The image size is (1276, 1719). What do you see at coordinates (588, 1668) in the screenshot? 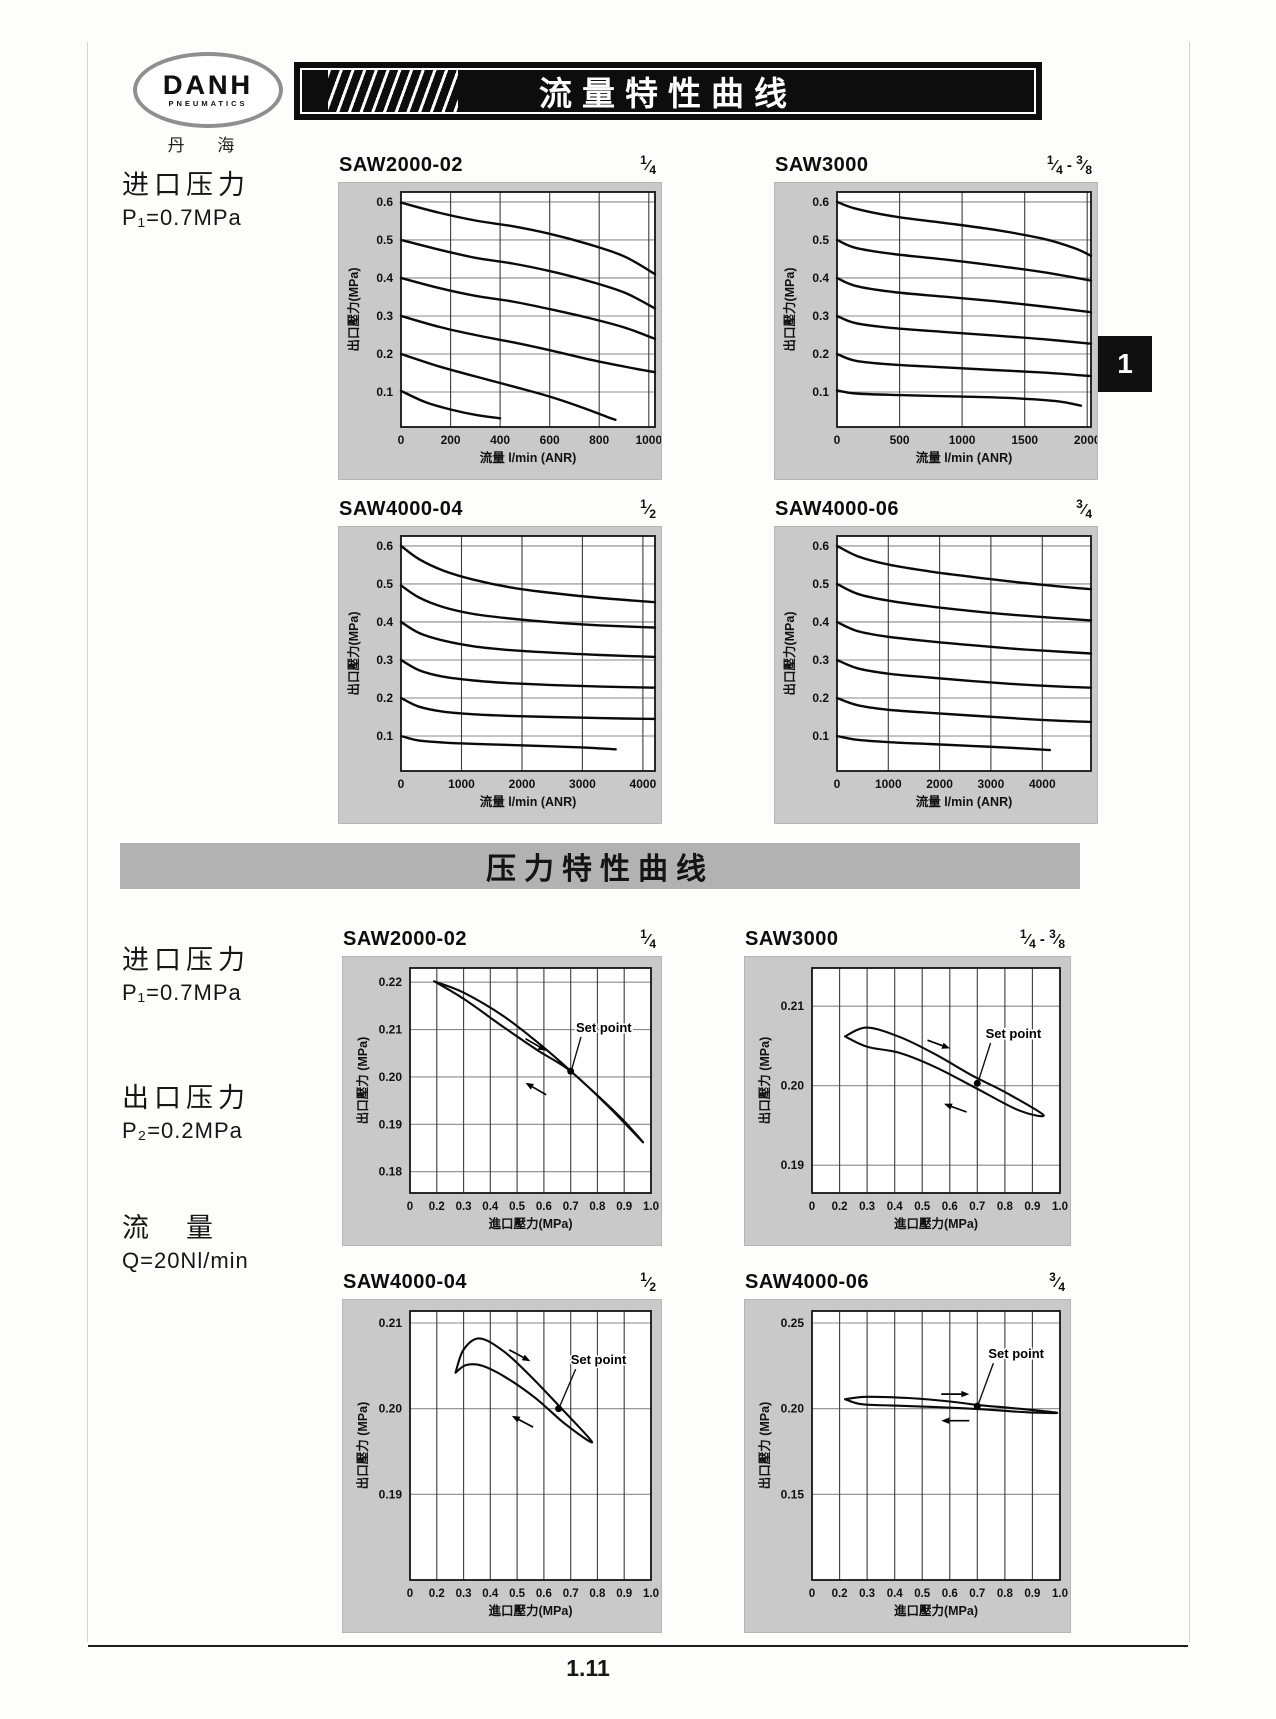
I see `page-number: 1.11` at bounding box center [588, 1668].